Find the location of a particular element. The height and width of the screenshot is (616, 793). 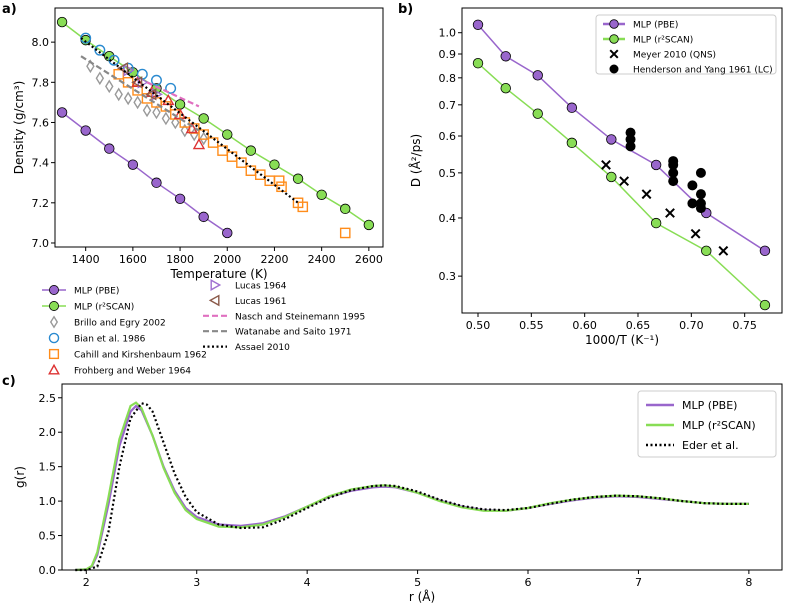

x-tick-label: 0.50 is located at coordinates (478, 325).